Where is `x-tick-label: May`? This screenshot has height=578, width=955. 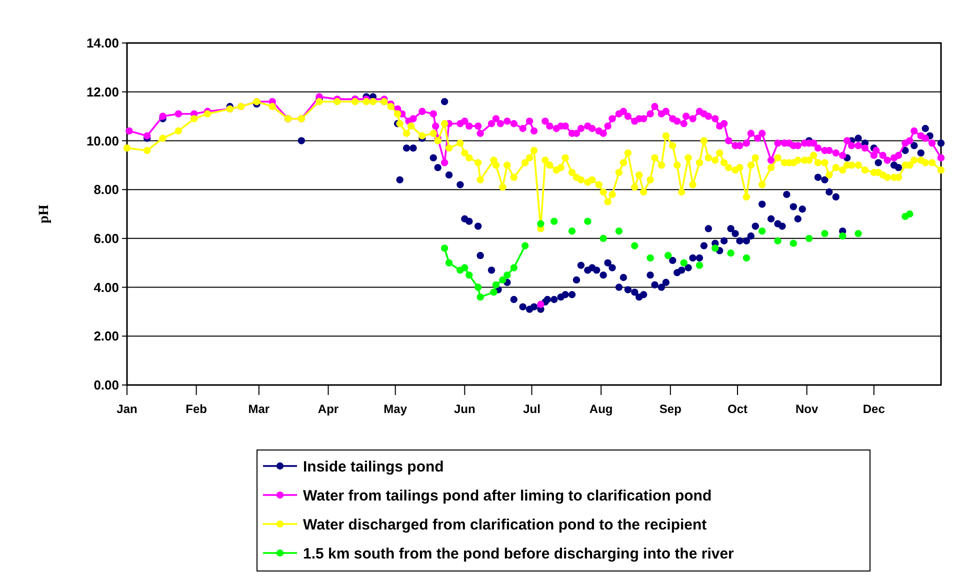
x-tick-label: May is located at coordinates (396, 409).